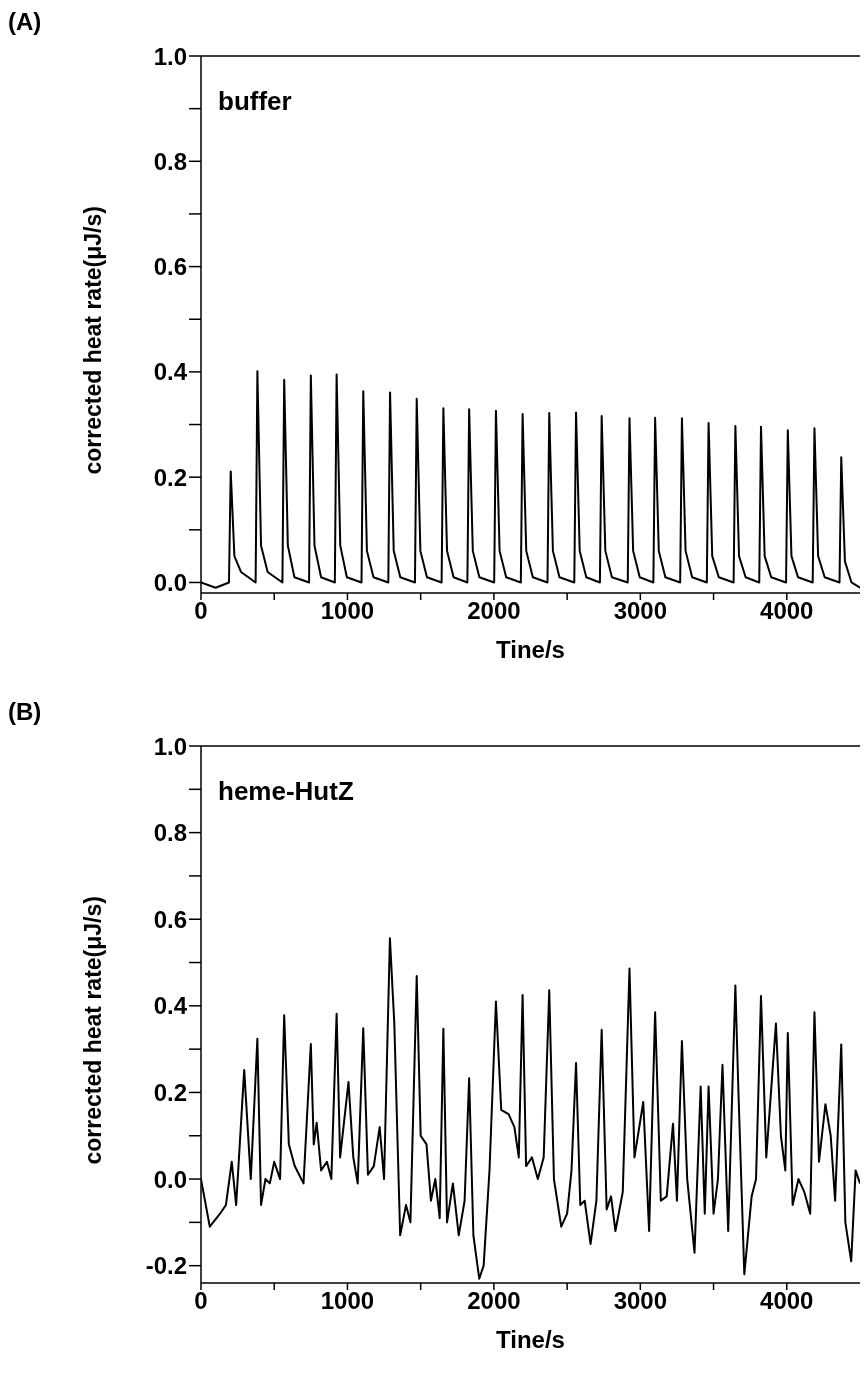 Image resolution: width=868 pixels, height=1391 pixels. Describe the element at coordinates (25, 712) in the screenshot. I see `chart-title: (B)` at that location.